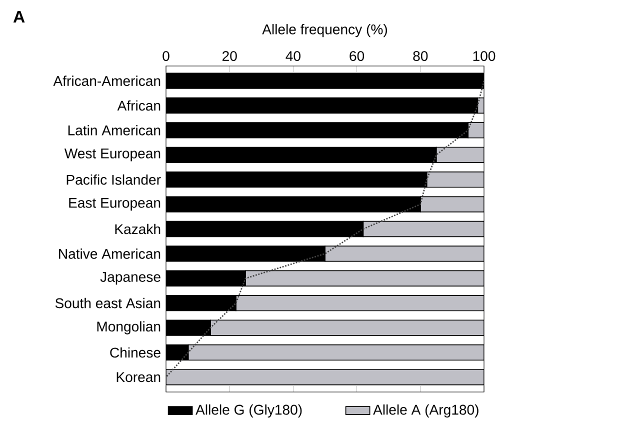 Image resolution: width=640 pixels, height=430 pixels. What do you see at coordinates (128, 327) in the screenshot?
I see `y-tick-label: Mongolian` at bounding box center [128, 327].